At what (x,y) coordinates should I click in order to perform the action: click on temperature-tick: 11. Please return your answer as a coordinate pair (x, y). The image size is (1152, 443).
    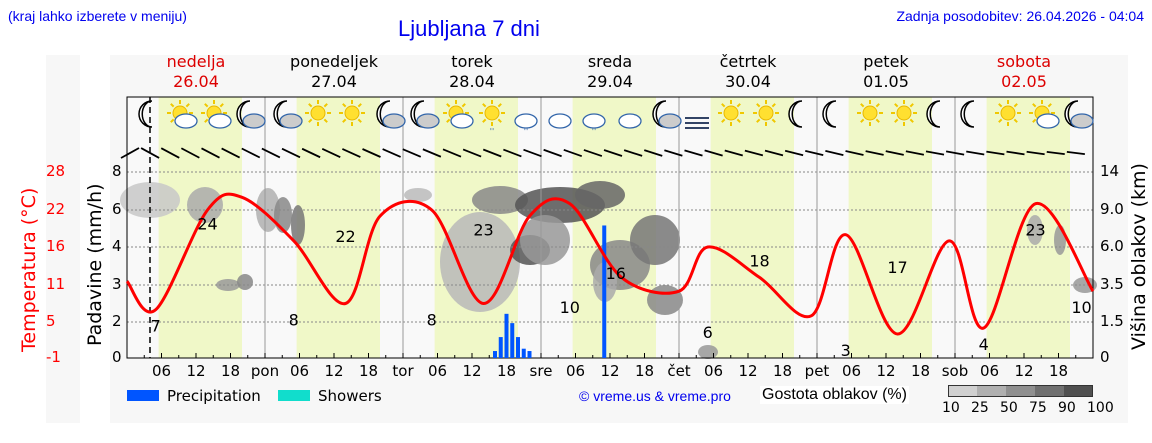
    Looking at the image, I should click on (56, 284).